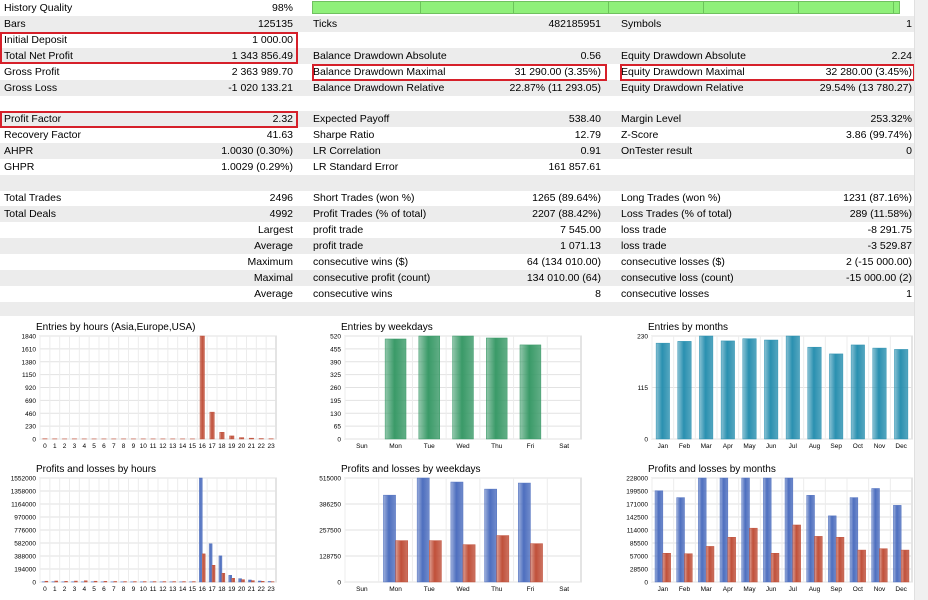  What do you see at coordinates (909, 294) in the screenshot?
I see `average-consec-loss-value: 1` at bounding box center [909, 294].